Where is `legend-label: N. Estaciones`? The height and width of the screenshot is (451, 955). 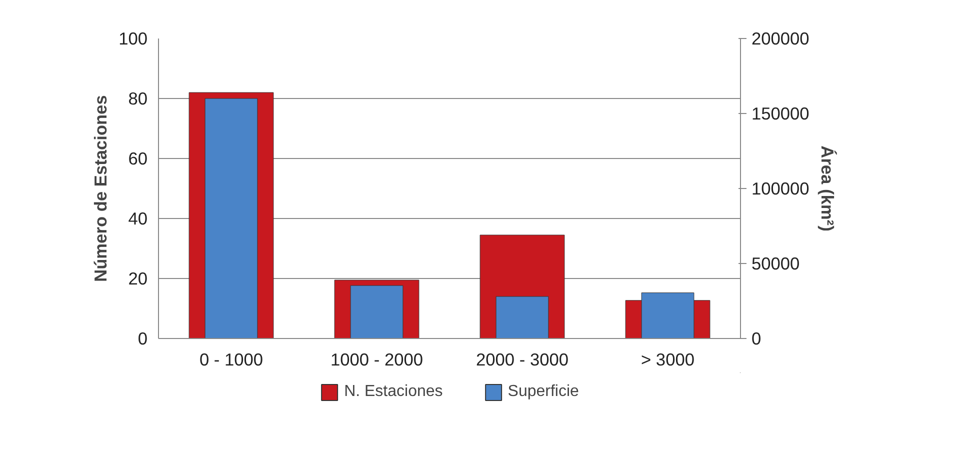
legend-label: N. Estaciones is located at coordinates (393, 392).